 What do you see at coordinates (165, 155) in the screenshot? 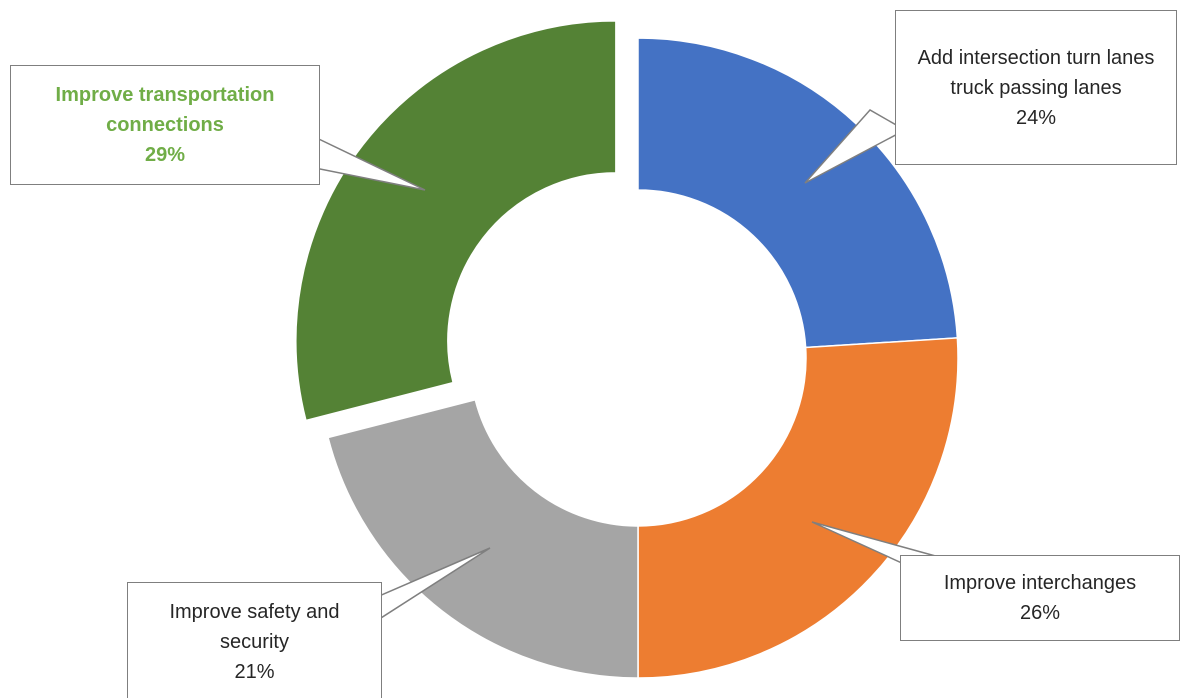
I see `value-label: 29%` at bounding box center [165, 155].